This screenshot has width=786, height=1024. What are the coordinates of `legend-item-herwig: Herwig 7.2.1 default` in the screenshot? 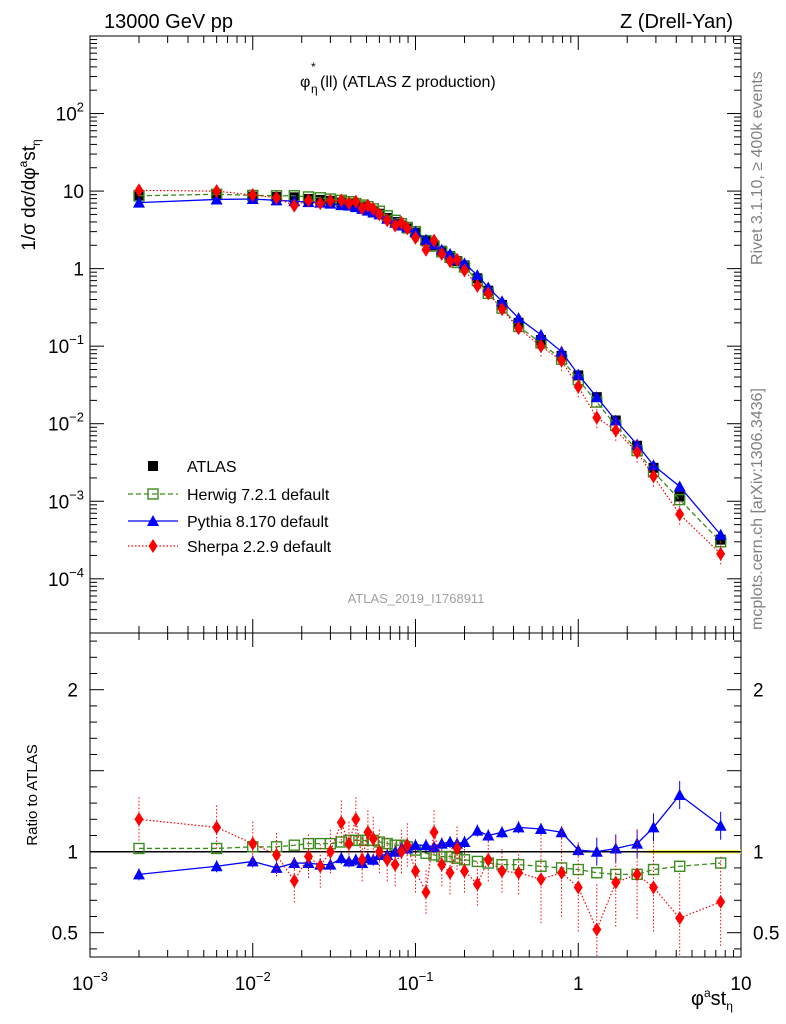 It's located at (229, 495).